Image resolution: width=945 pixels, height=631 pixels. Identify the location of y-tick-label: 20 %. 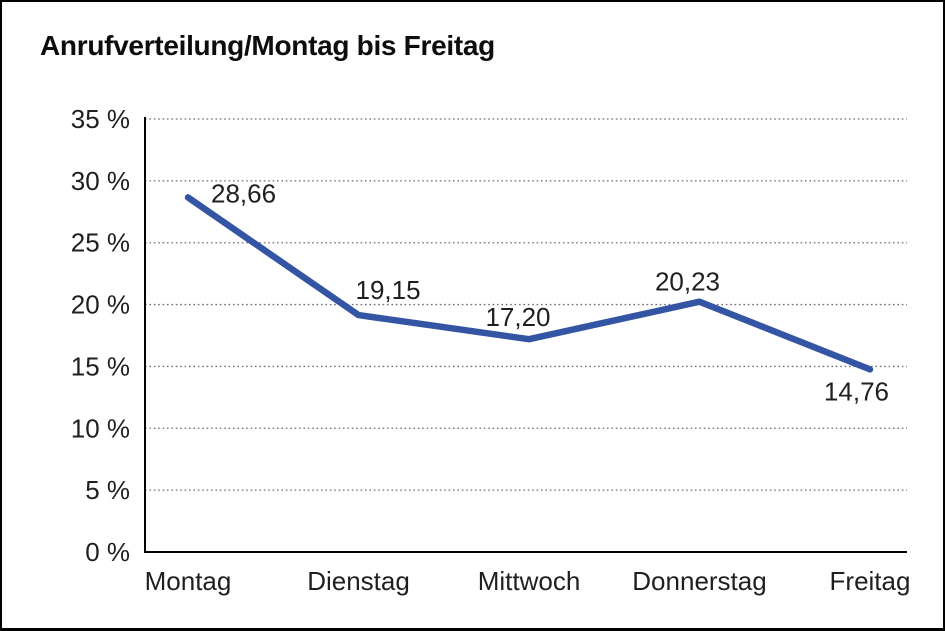
(100, 305).